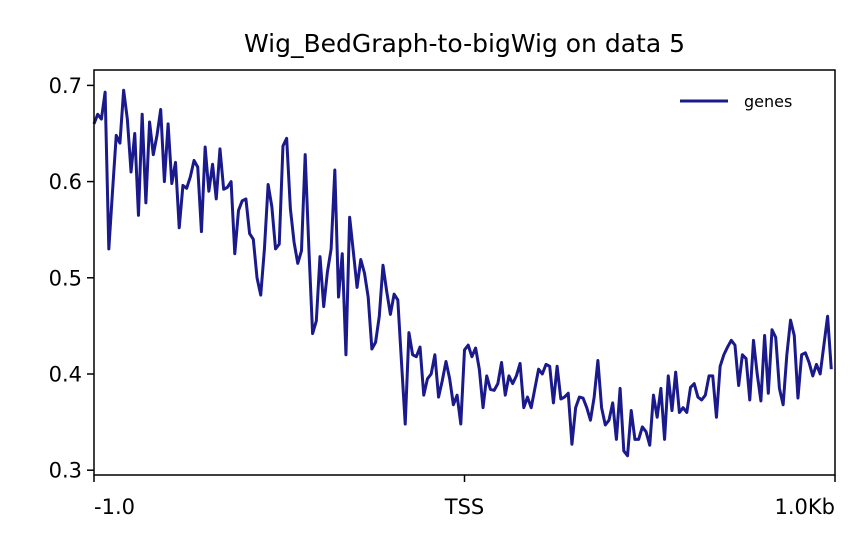  Describe the element at coordinates (65, 86) in the screenshot. I see `y-tick-label: 0.7` at that location.